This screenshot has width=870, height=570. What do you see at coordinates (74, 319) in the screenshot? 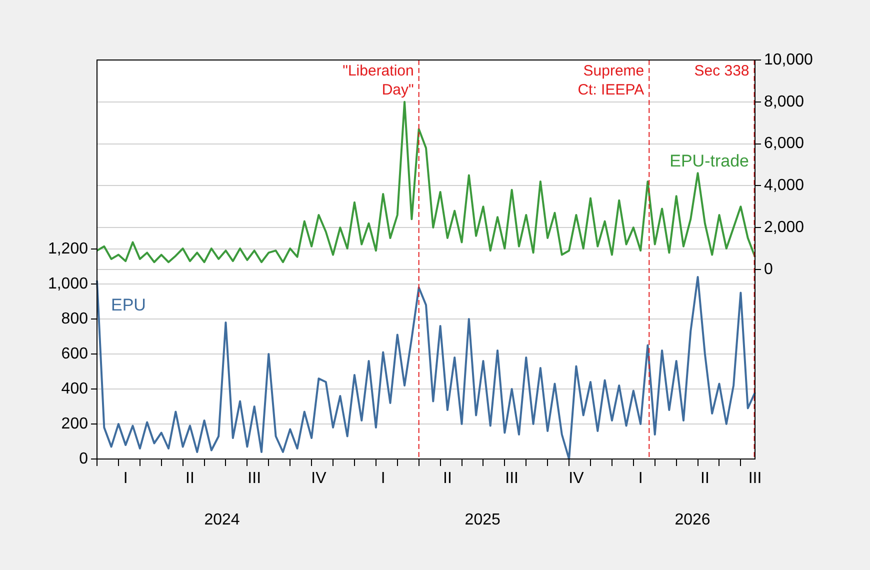
I see `y-tick-label: 800` at bounding box center [74, 319].